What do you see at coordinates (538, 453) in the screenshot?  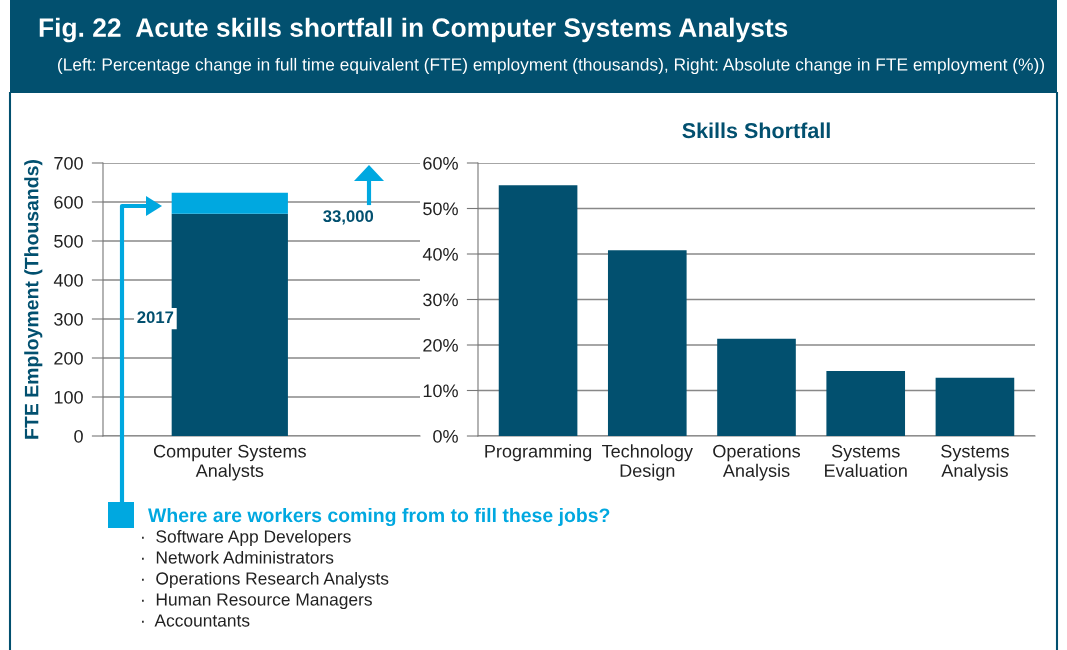 I see `x-tick-label: Programming` at bounding box center [538, 453].